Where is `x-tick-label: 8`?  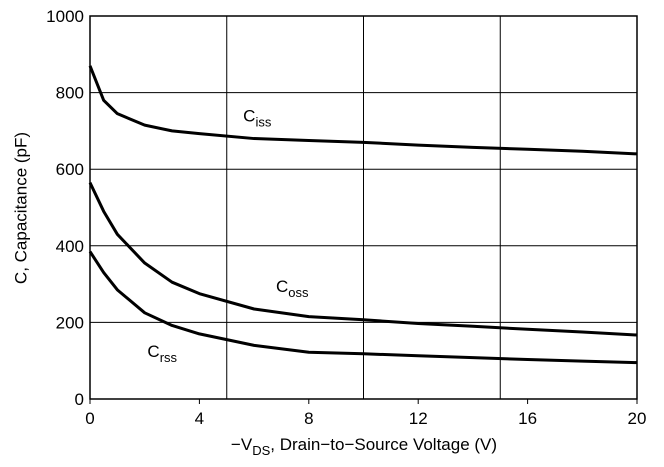 x-tick-label: 8 is located at coordinates (308, 418).